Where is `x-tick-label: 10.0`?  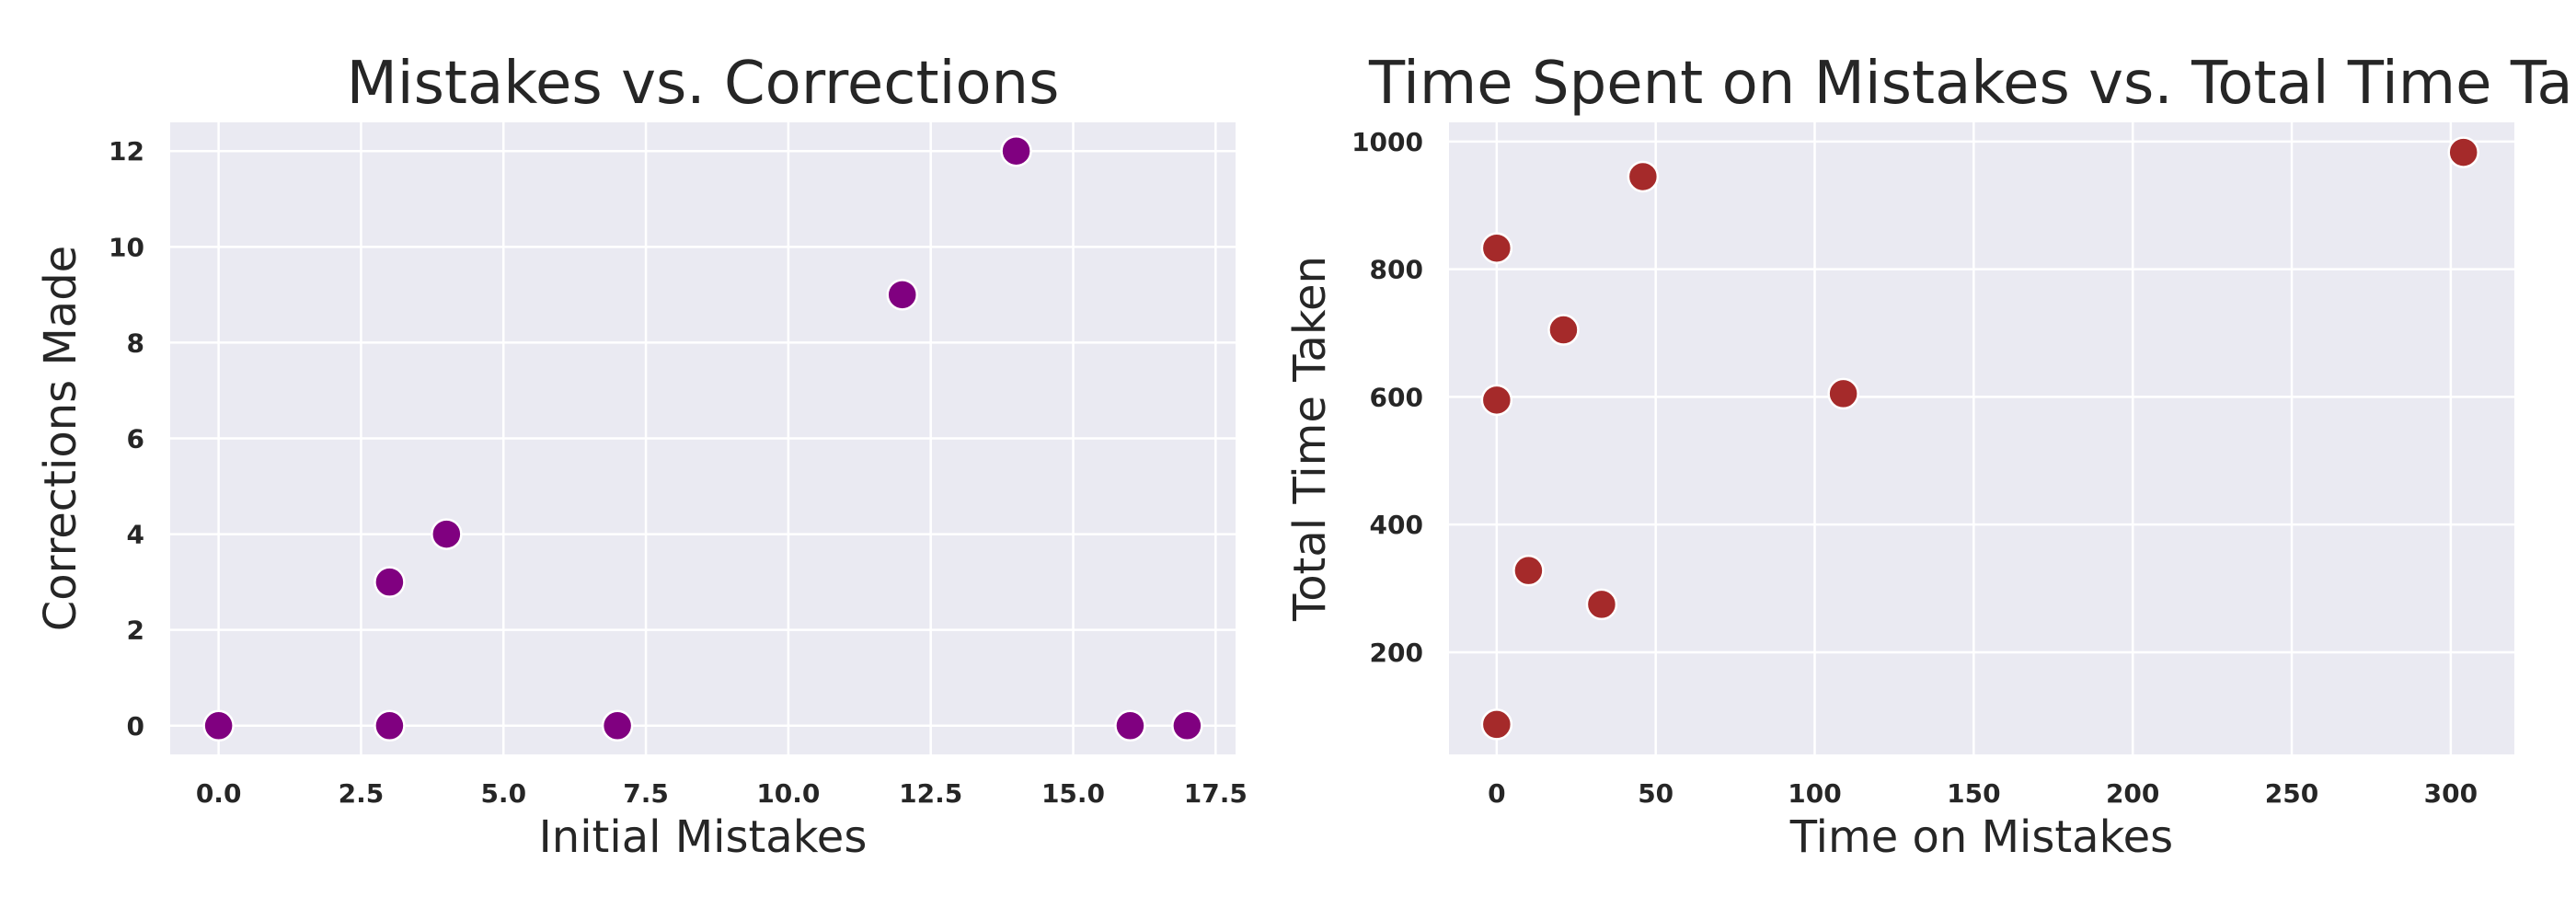
x-tick-label: 10.0 is located at coordinates (788, 793).